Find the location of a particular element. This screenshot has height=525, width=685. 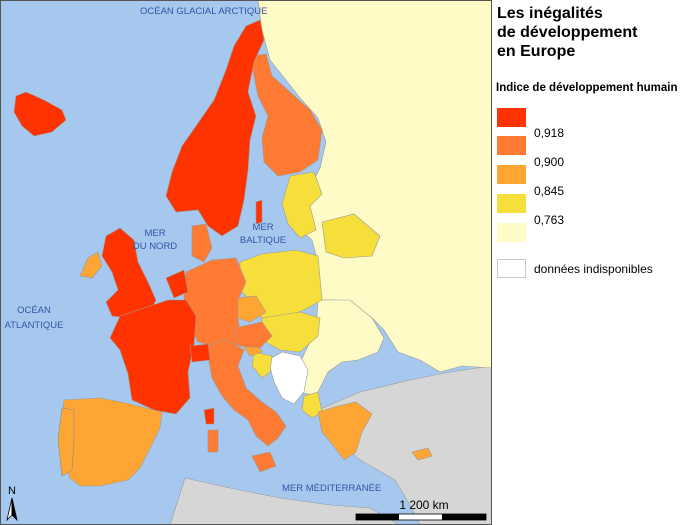

switzerland-region is located at coordinates (200, 353).